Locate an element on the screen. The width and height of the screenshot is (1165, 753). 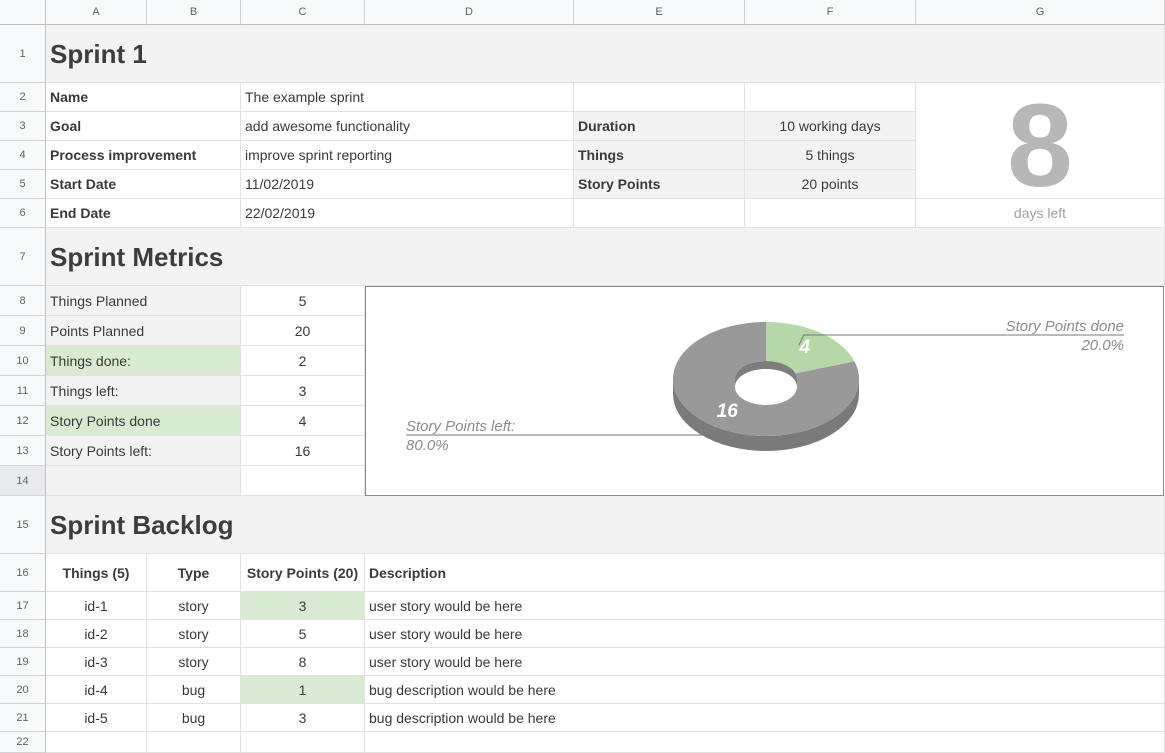
backlog-item-points: 8 is located at coordinates (303, 662).